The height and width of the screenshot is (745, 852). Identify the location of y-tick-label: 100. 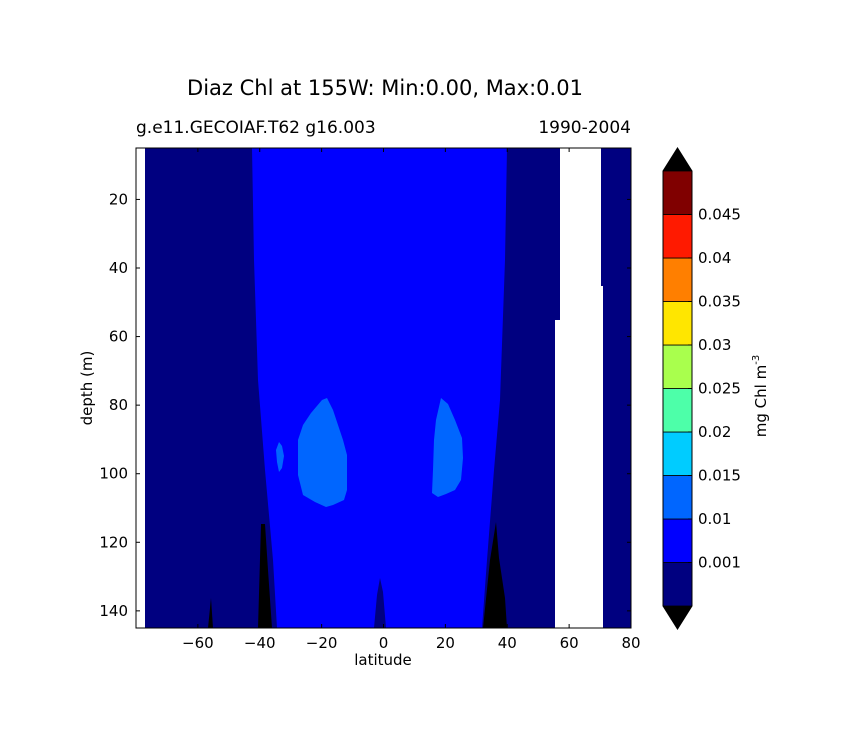
(113, 474).